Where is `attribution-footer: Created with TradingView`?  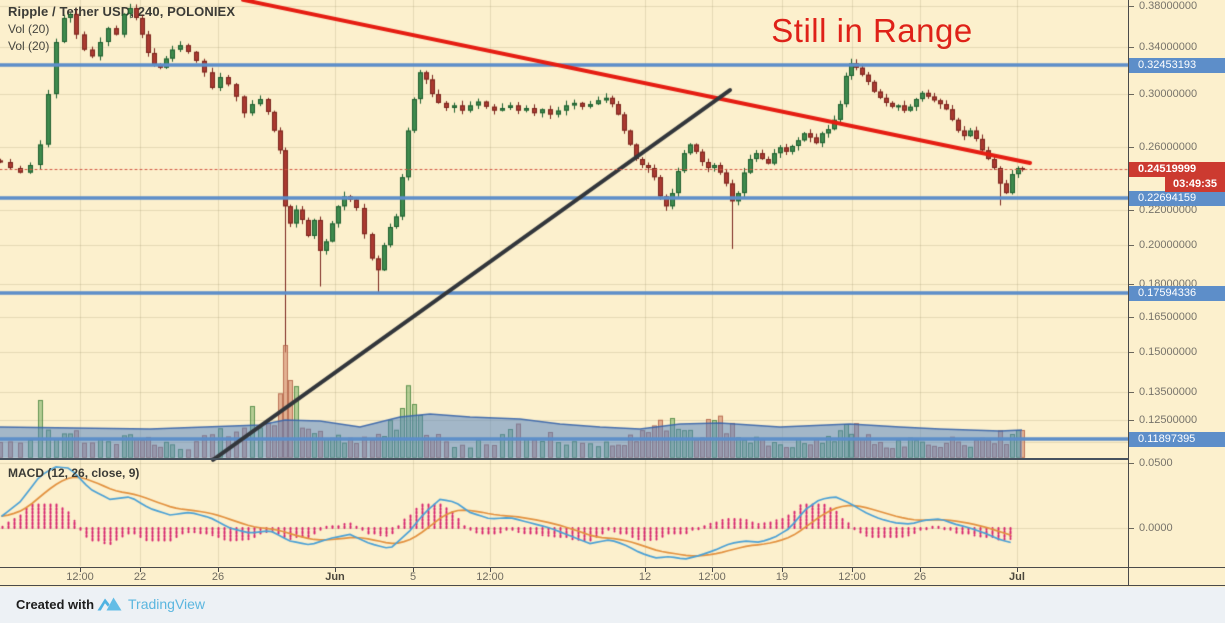 attribution-footer: Created with TradingView is located at coordinates (612, 605).